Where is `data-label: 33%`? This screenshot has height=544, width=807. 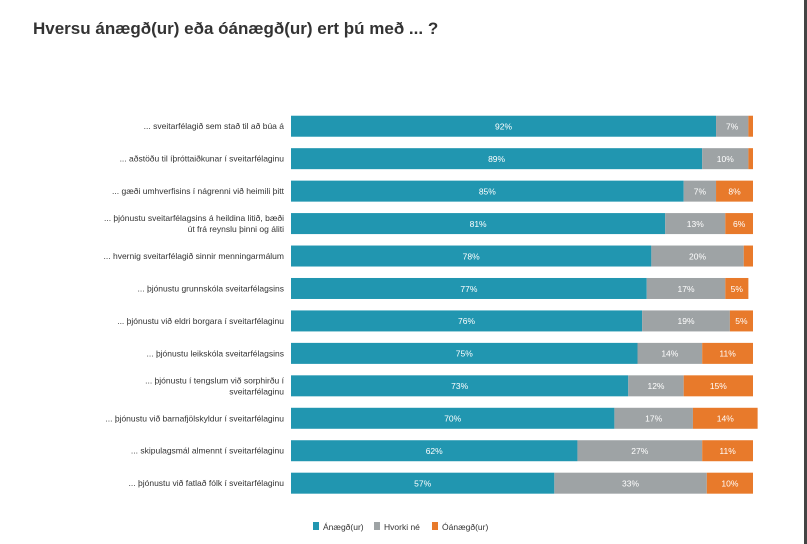 data-label: 33% is located at coordinates (630, 483).